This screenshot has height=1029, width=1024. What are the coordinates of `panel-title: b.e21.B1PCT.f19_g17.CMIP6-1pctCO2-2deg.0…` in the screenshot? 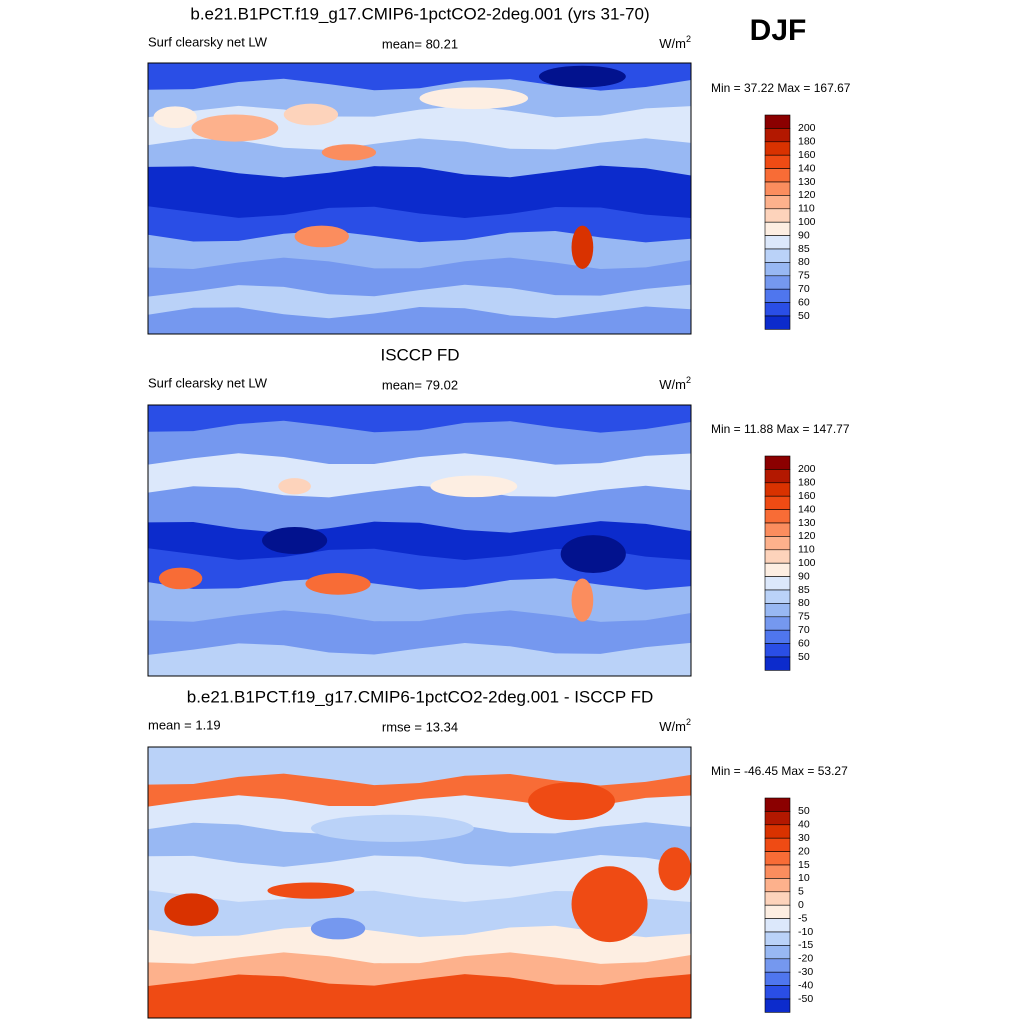 It's located at (420, 696).